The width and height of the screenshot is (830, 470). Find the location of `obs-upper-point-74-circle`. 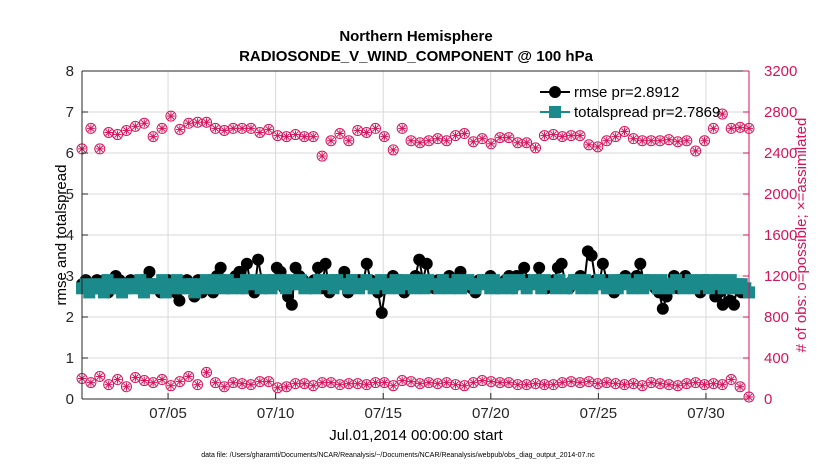

obs-upper-point-74-circle is located at coordinates (740, 127).